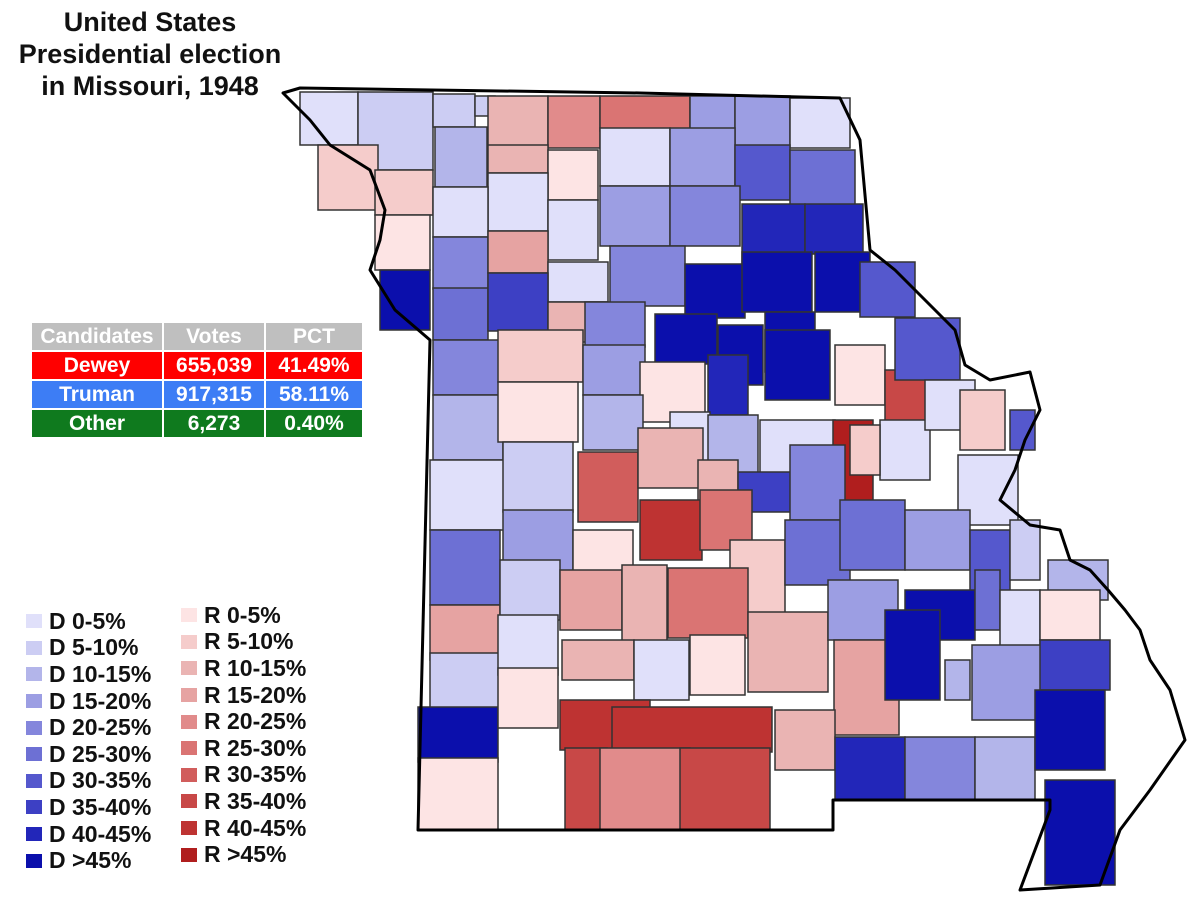 This screenshot has height=906, width=1200. What do you see at coordinates (314, 394) in the screenshot?
I see `candidate-pct: 58.11%` at bounding box center [314, 394].